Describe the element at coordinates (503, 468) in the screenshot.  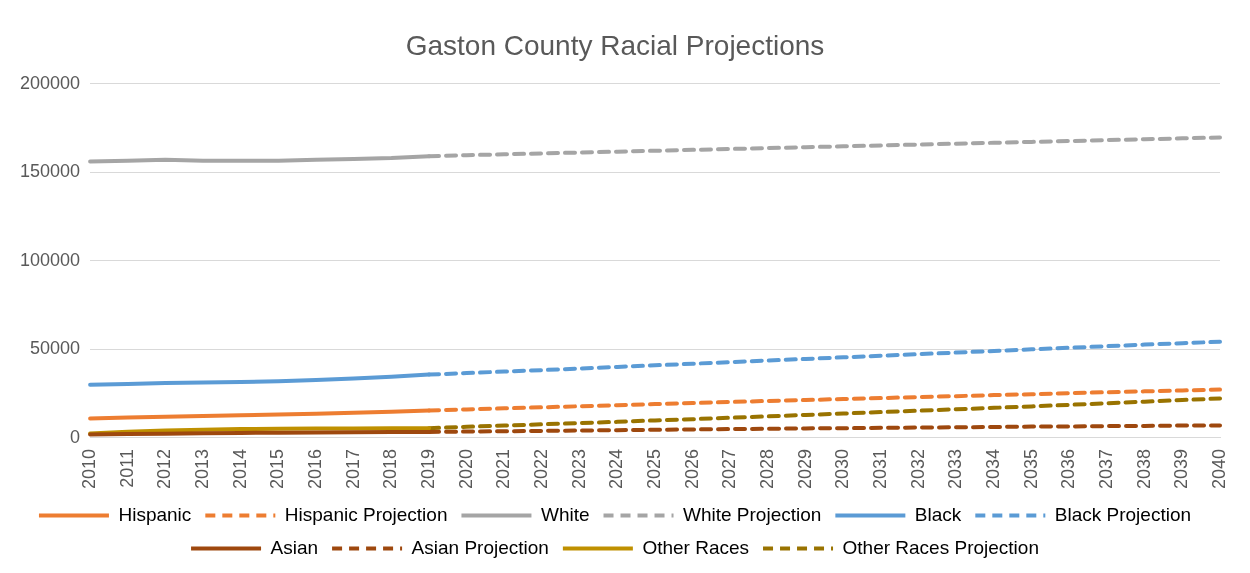
I see `x-tick-label: 2021` at that location.